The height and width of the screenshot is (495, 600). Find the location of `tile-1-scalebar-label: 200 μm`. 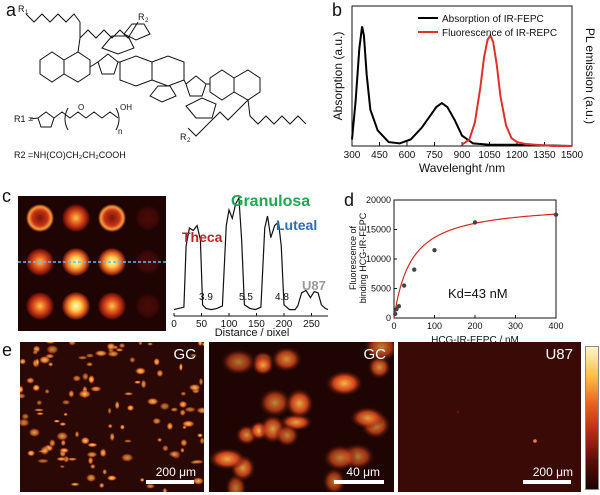

tile-1-scalebar-label: 200 μm is located at coordinates (175, 472).